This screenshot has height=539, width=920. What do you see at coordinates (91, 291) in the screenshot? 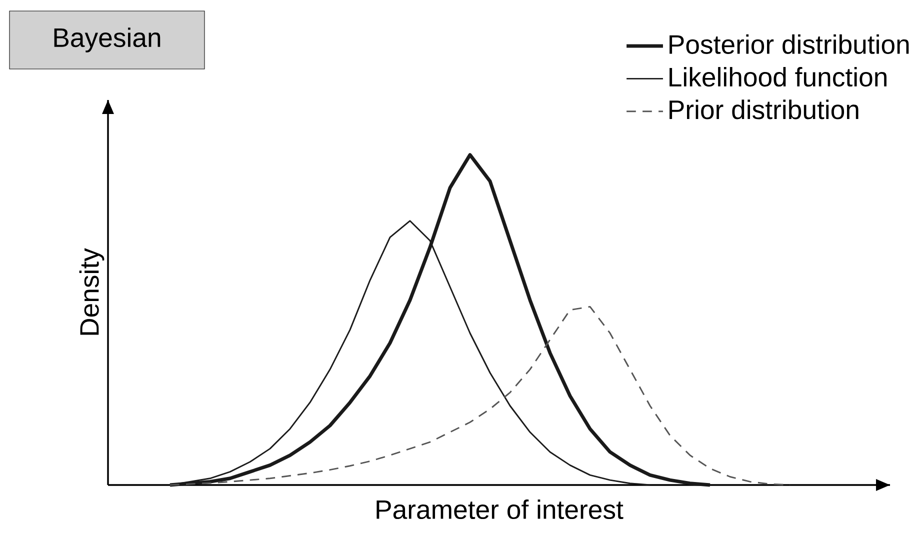
I see `y-axis-title: Density` at bounding box center [91, 291].